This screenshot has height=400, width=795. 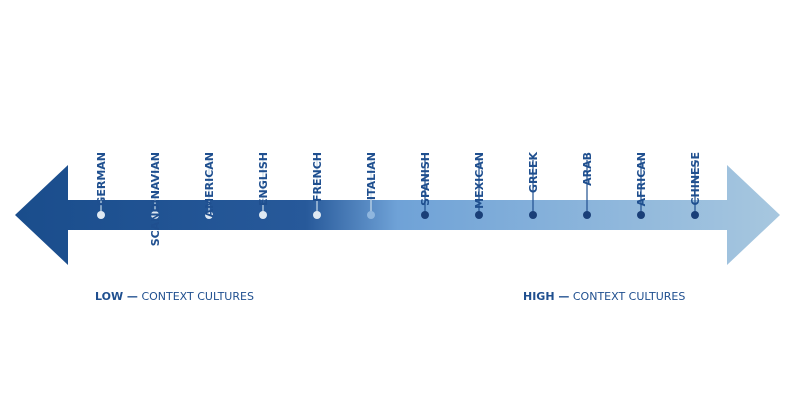 What do you see at coordinates (546, 296) in the screenshot?
I see `high-emphasis: HIGH —` at bounding box center [546, 296].